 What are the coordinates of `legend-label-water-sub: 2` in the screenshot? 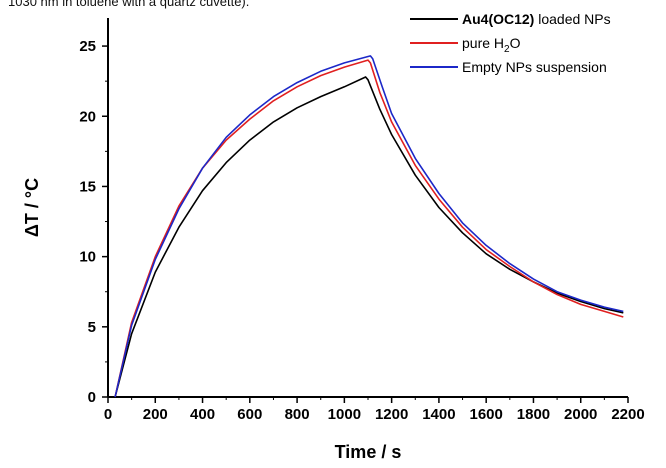 It's located at (507, 49).